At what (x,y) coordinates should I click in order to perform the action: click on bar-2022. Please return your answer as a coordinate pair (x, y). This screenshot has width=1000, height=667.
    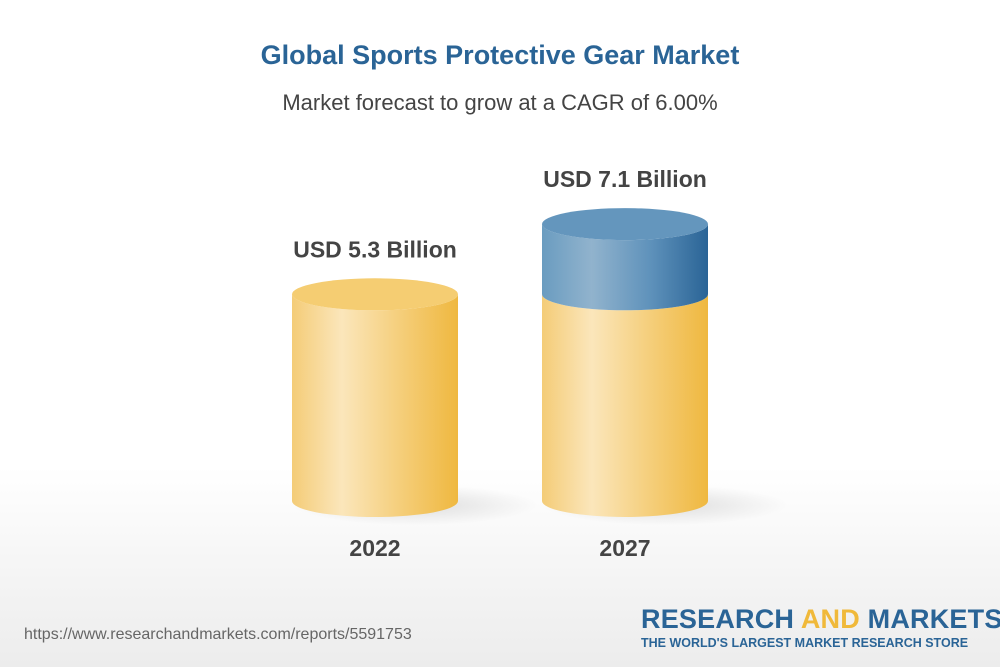
    Looking at the image, I should click on (375, 405).